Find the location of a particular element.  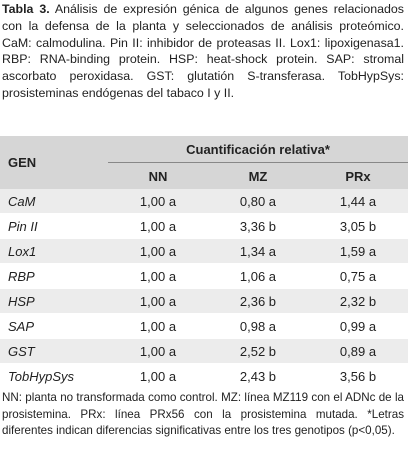

gene-cell: Lox1 is located at coordinates (54, 251).